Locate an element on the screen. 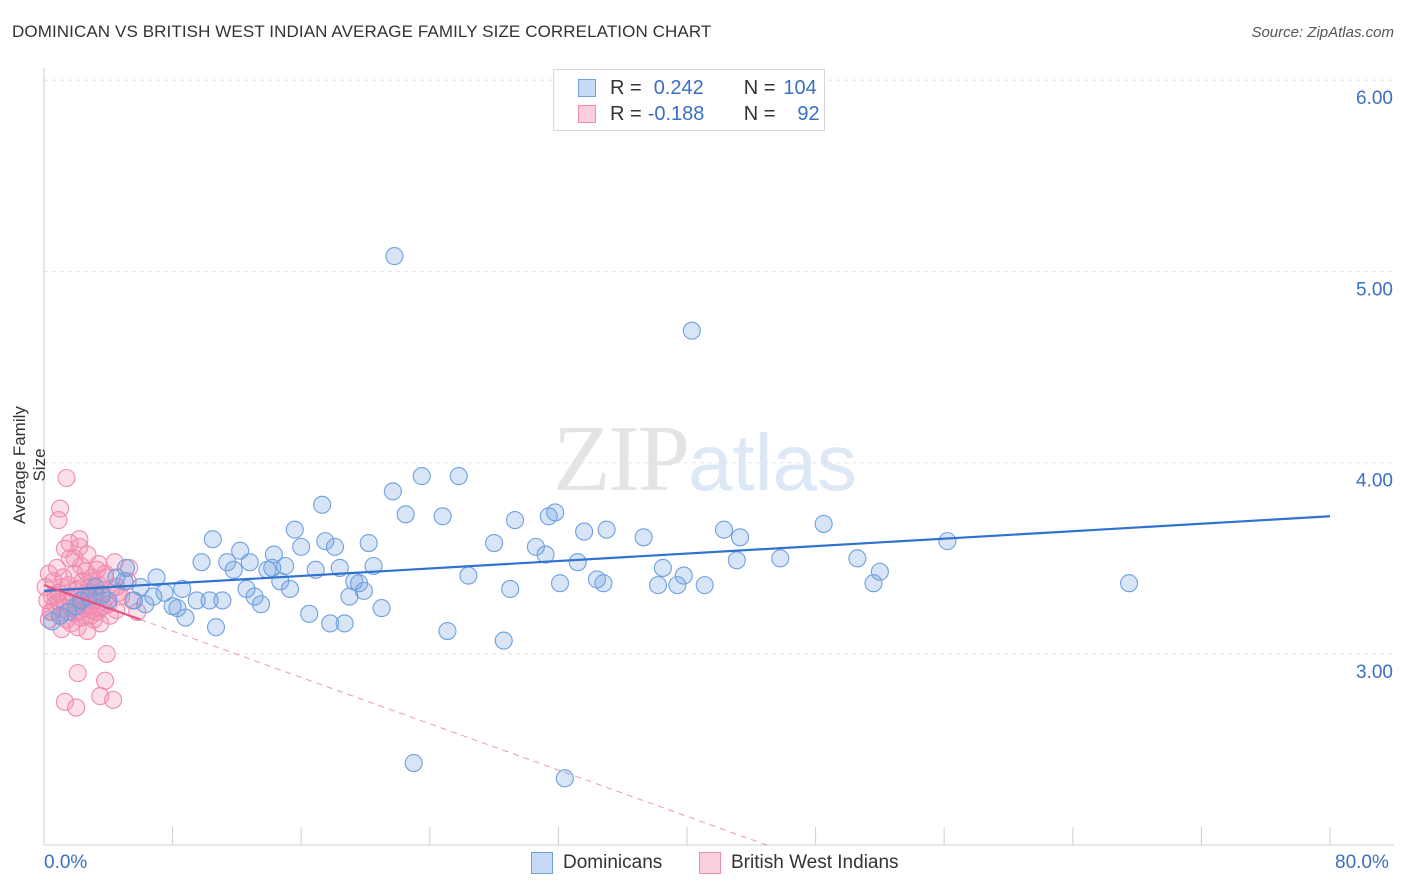 This screenshot has width=1406, height=892. watermark-zip: ZIP is located at coordinates (621, 459).